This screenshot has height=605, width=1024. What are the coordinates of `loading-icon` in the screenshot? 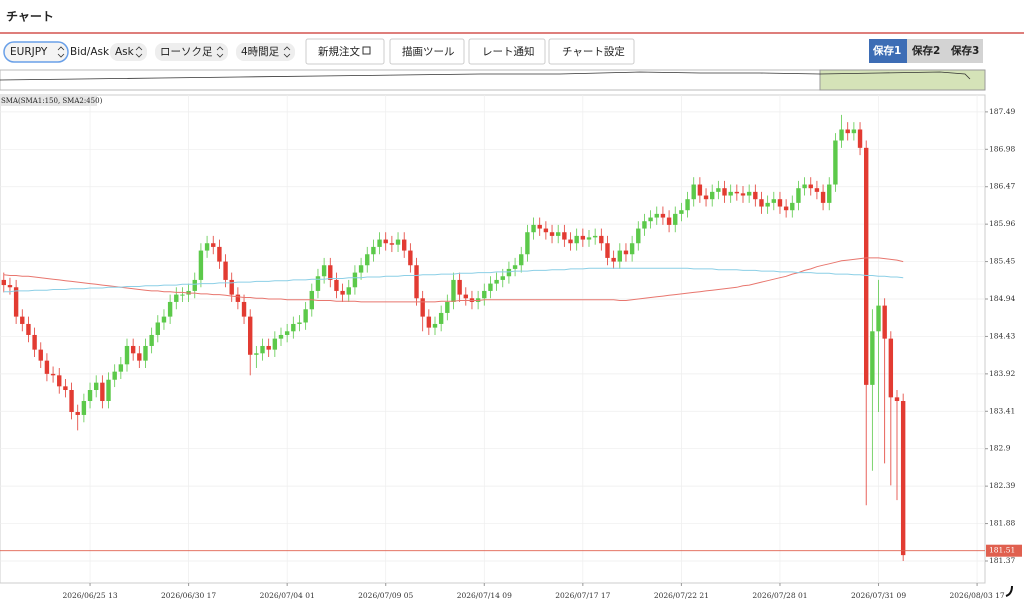 It's located at (1009, 591).